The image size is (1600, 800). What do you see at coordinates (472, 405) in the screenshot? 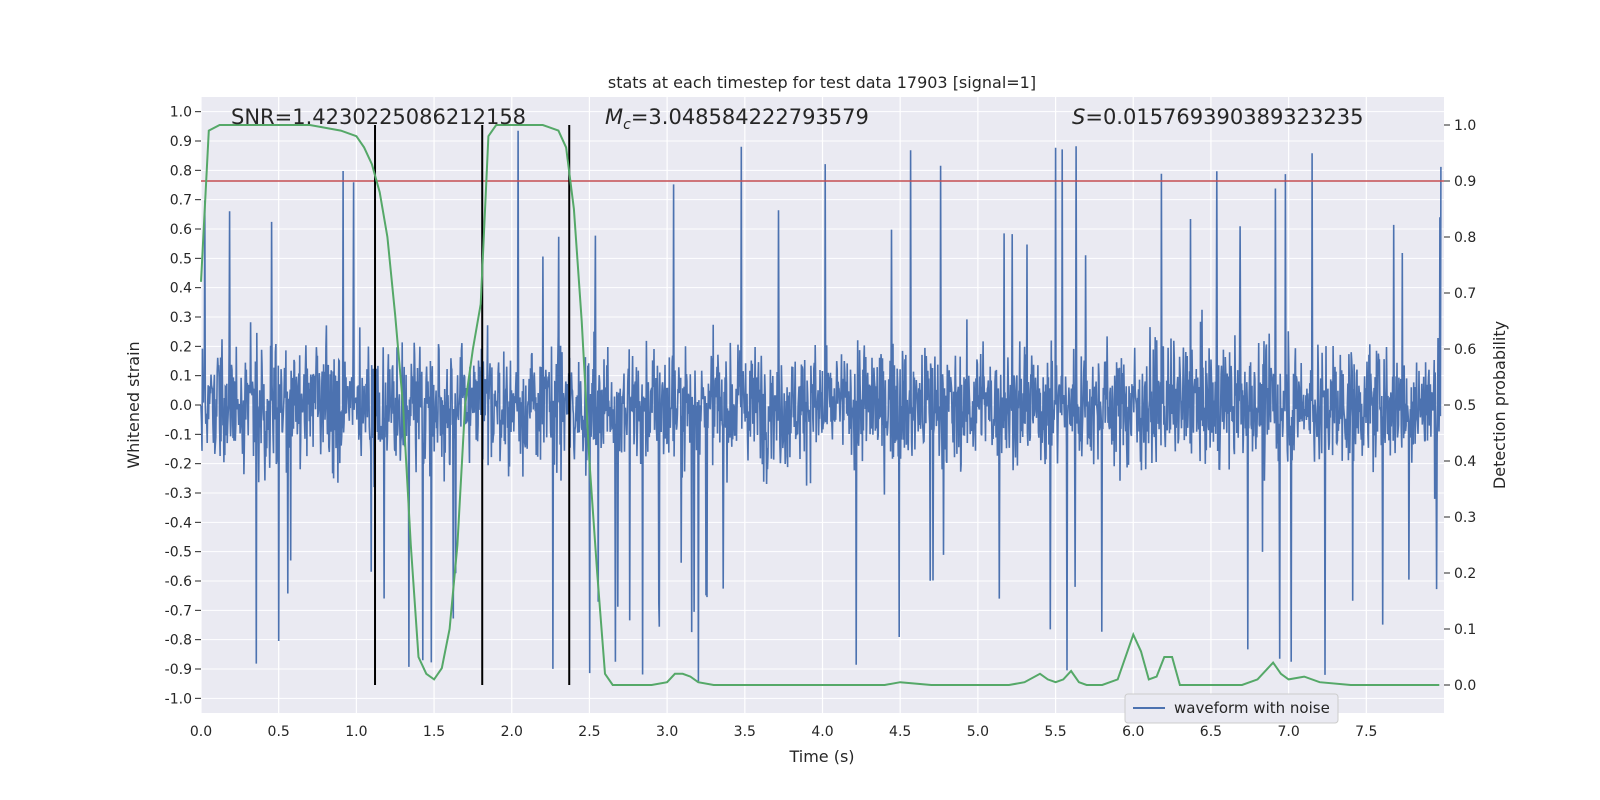
I see `vertical-markers` at bounding box center [472, 405].